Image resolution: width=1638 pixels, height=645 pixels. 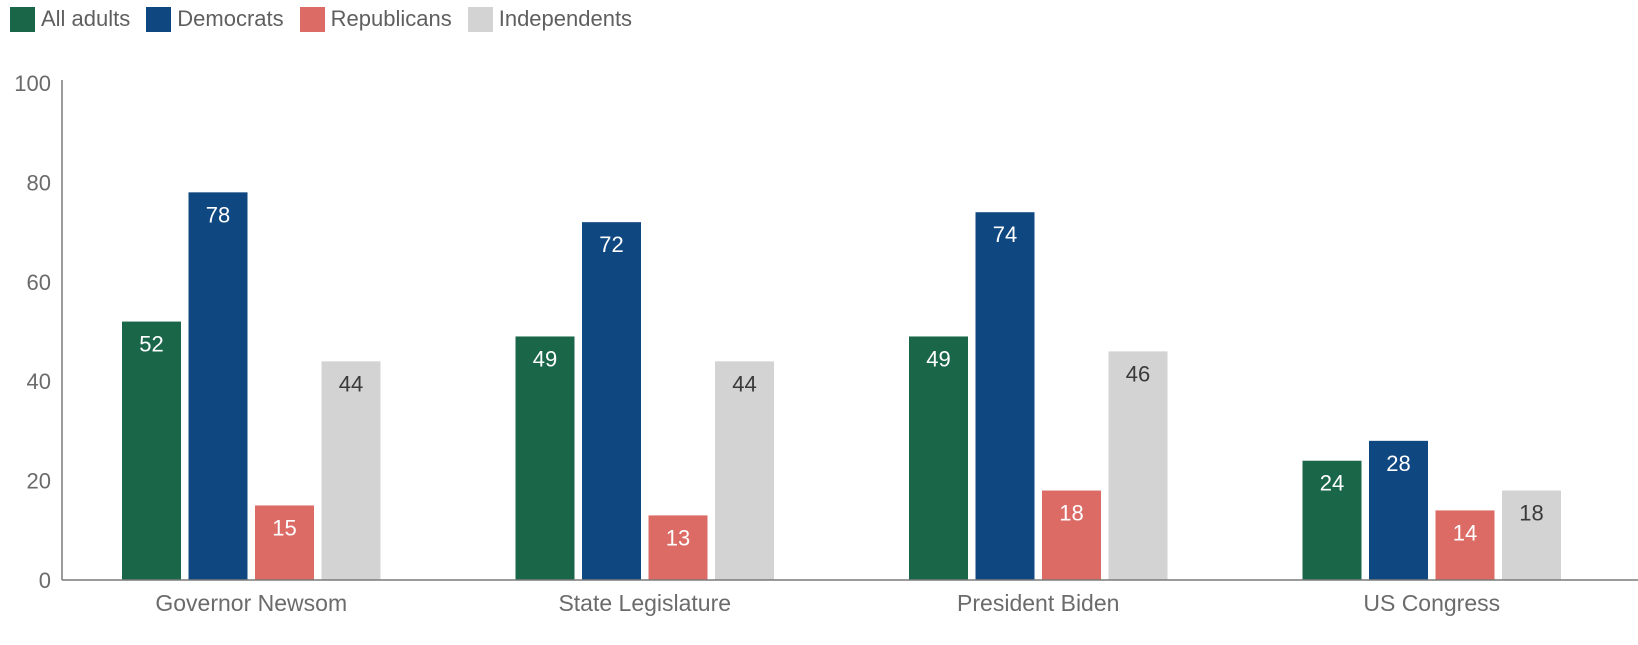 I want to click on x-category-label: US Congress, so click(x=1431, y=603).